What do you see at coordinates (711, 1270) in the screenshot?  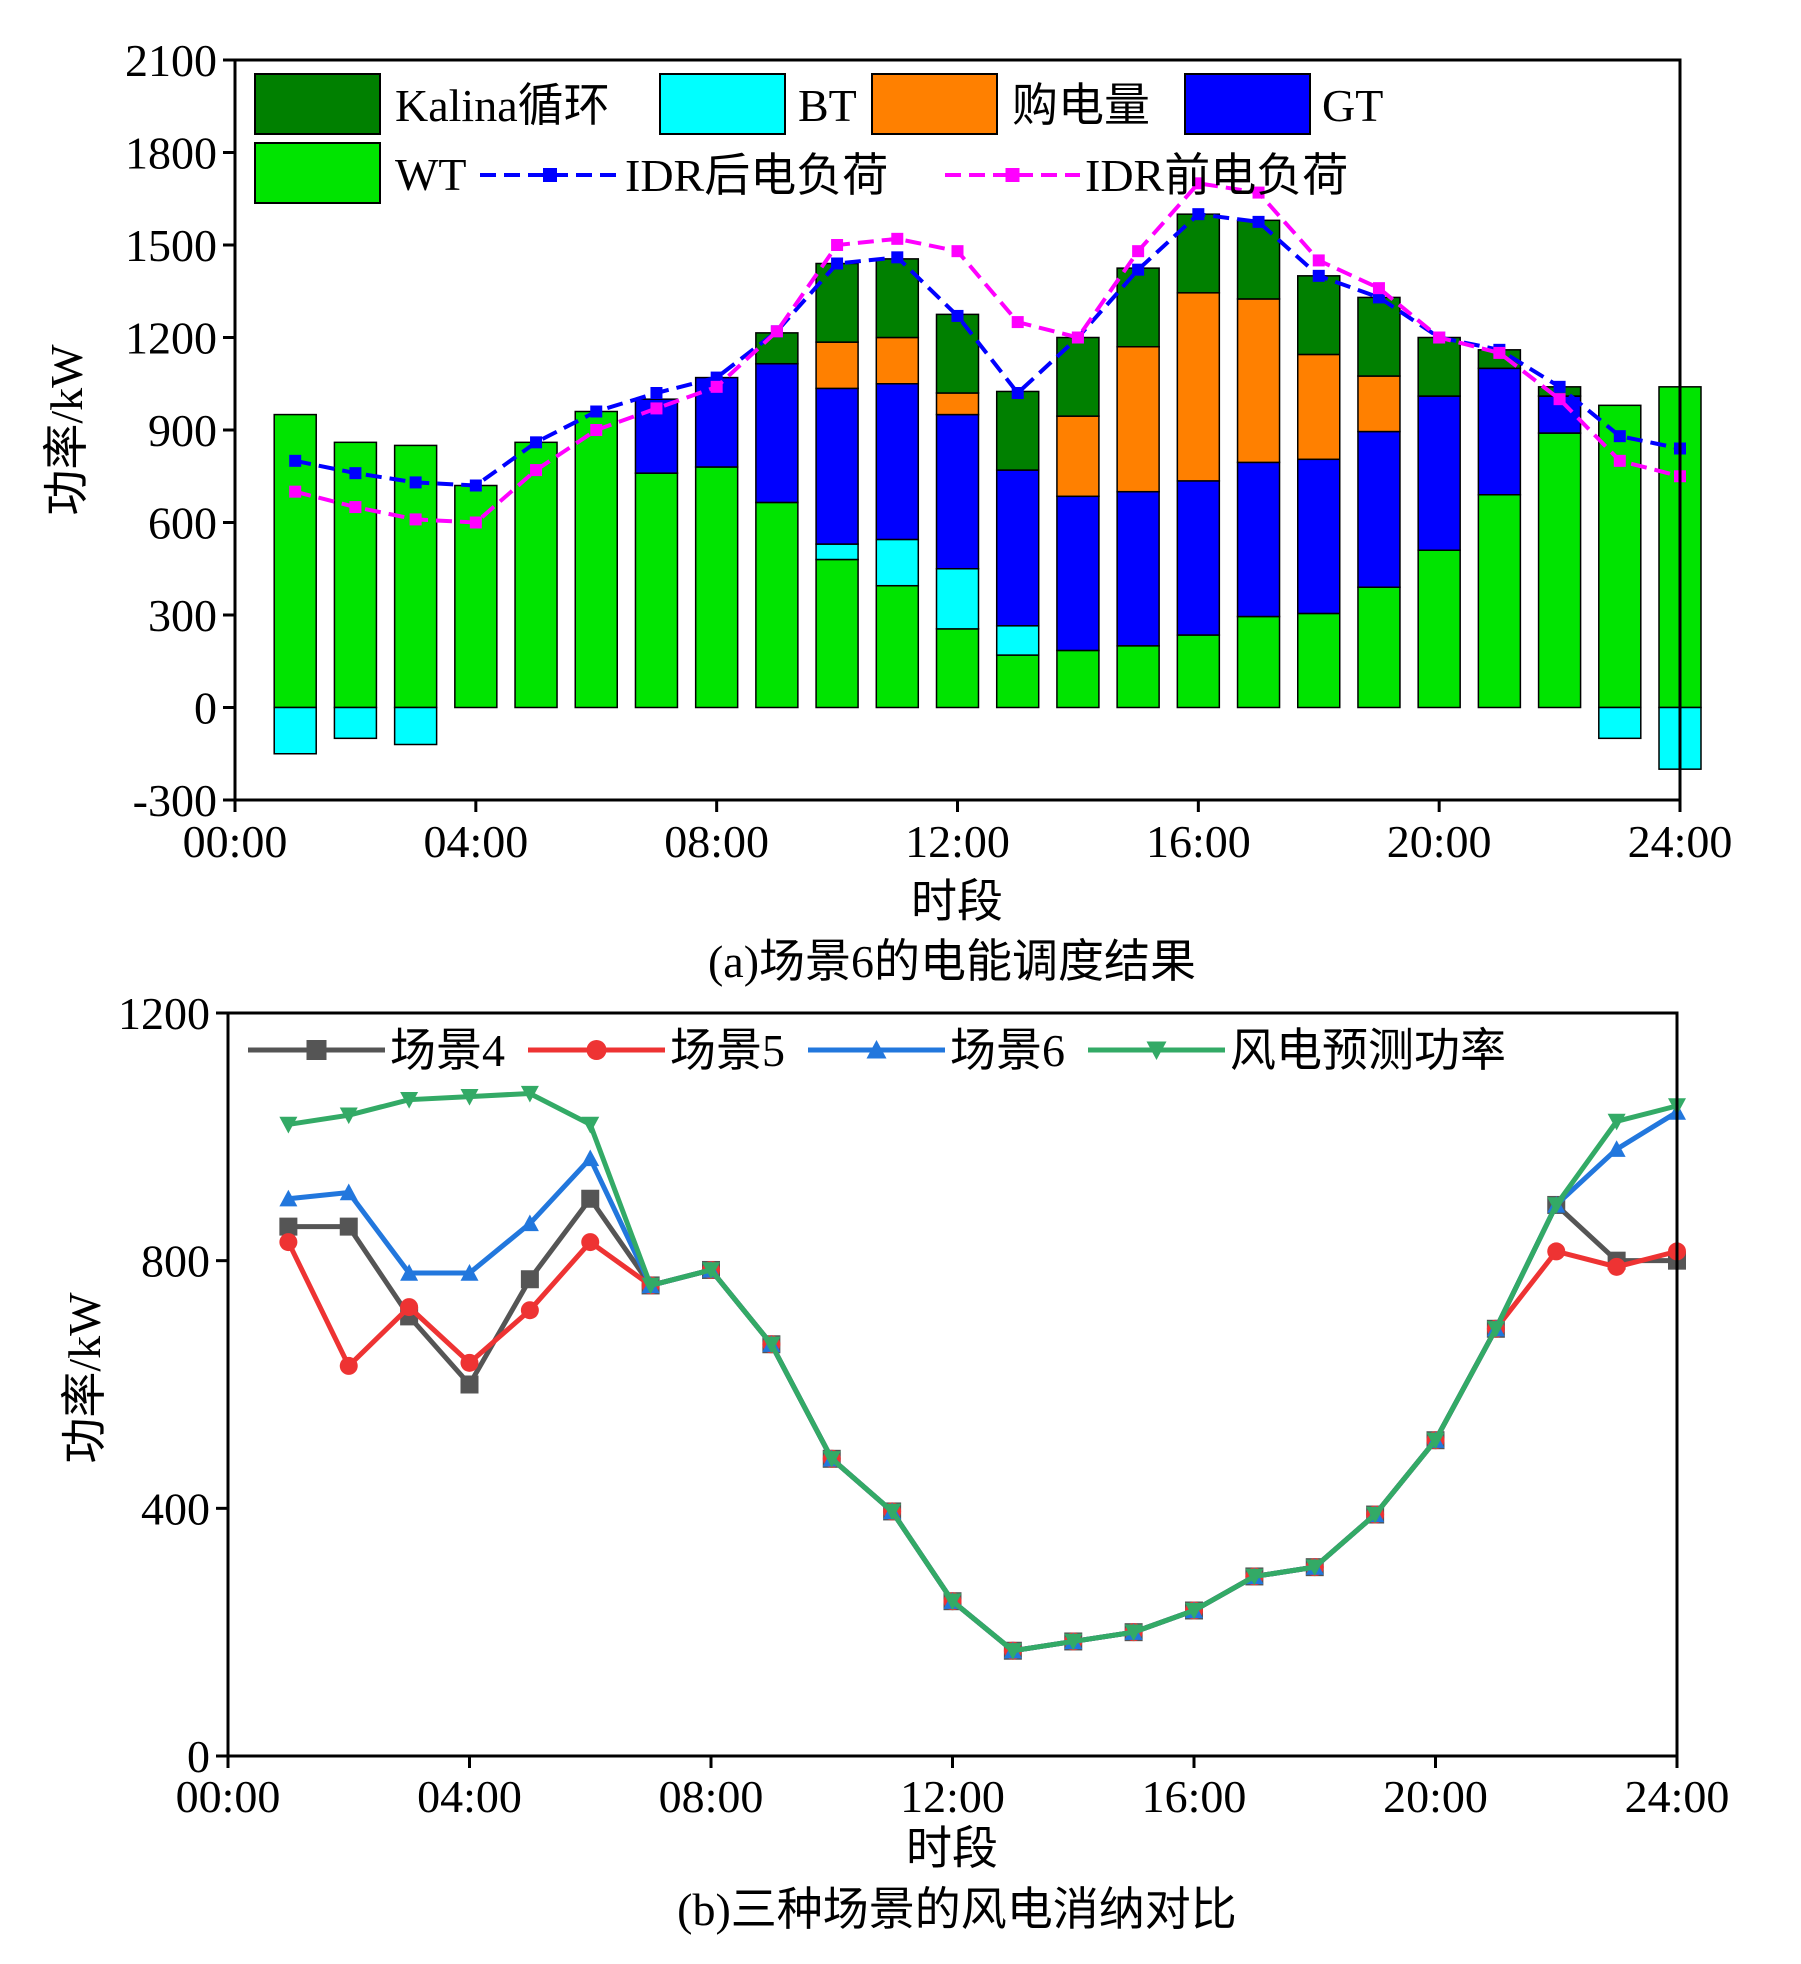 I see `point-风电预测功率-8` at bounding box center [711, 1270].